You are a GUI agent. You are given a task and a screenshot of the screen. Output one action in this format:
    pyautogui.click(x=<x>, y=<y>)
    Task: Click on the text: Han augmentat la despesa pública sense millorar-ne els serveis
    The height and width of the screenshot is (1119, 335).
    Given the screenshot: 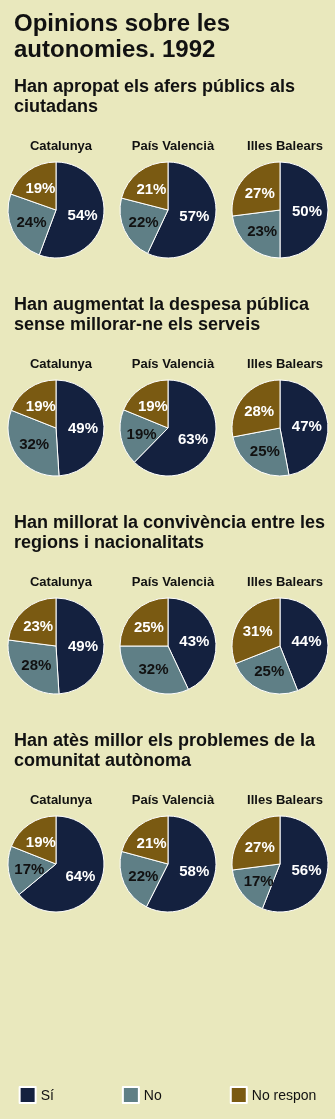 What is the action you would take?
    pyautogui.click(x=162, y=314)
    